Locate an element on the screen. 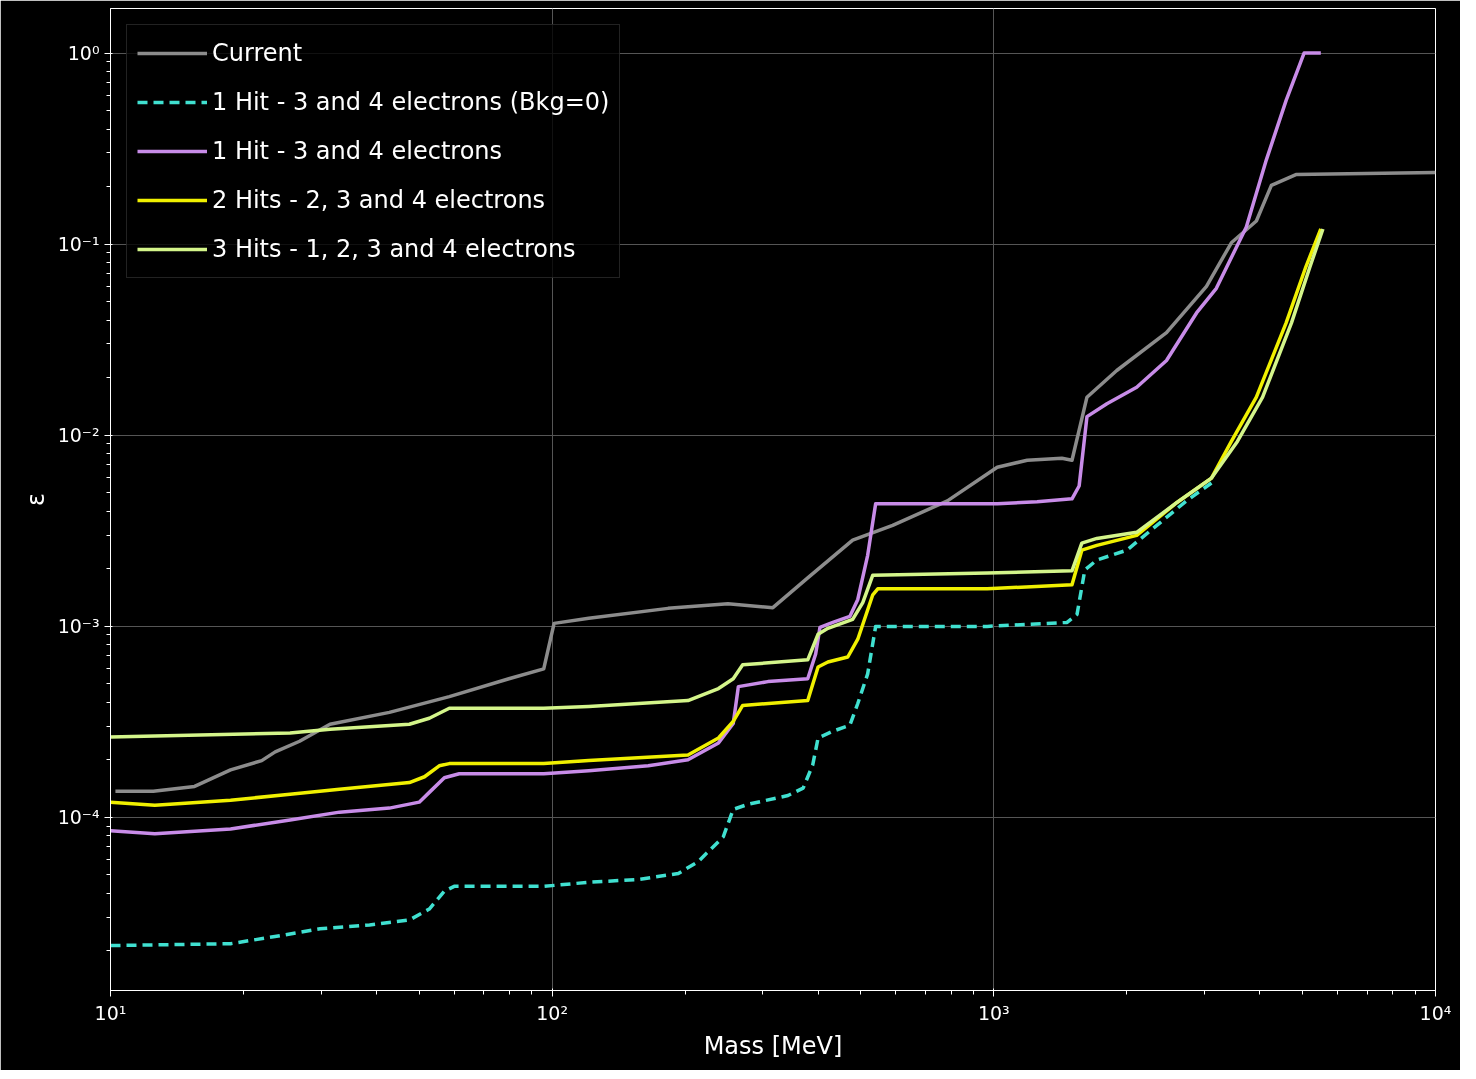  y-tick-label: 10⁻⁴ is located at coordinates (78, 817).